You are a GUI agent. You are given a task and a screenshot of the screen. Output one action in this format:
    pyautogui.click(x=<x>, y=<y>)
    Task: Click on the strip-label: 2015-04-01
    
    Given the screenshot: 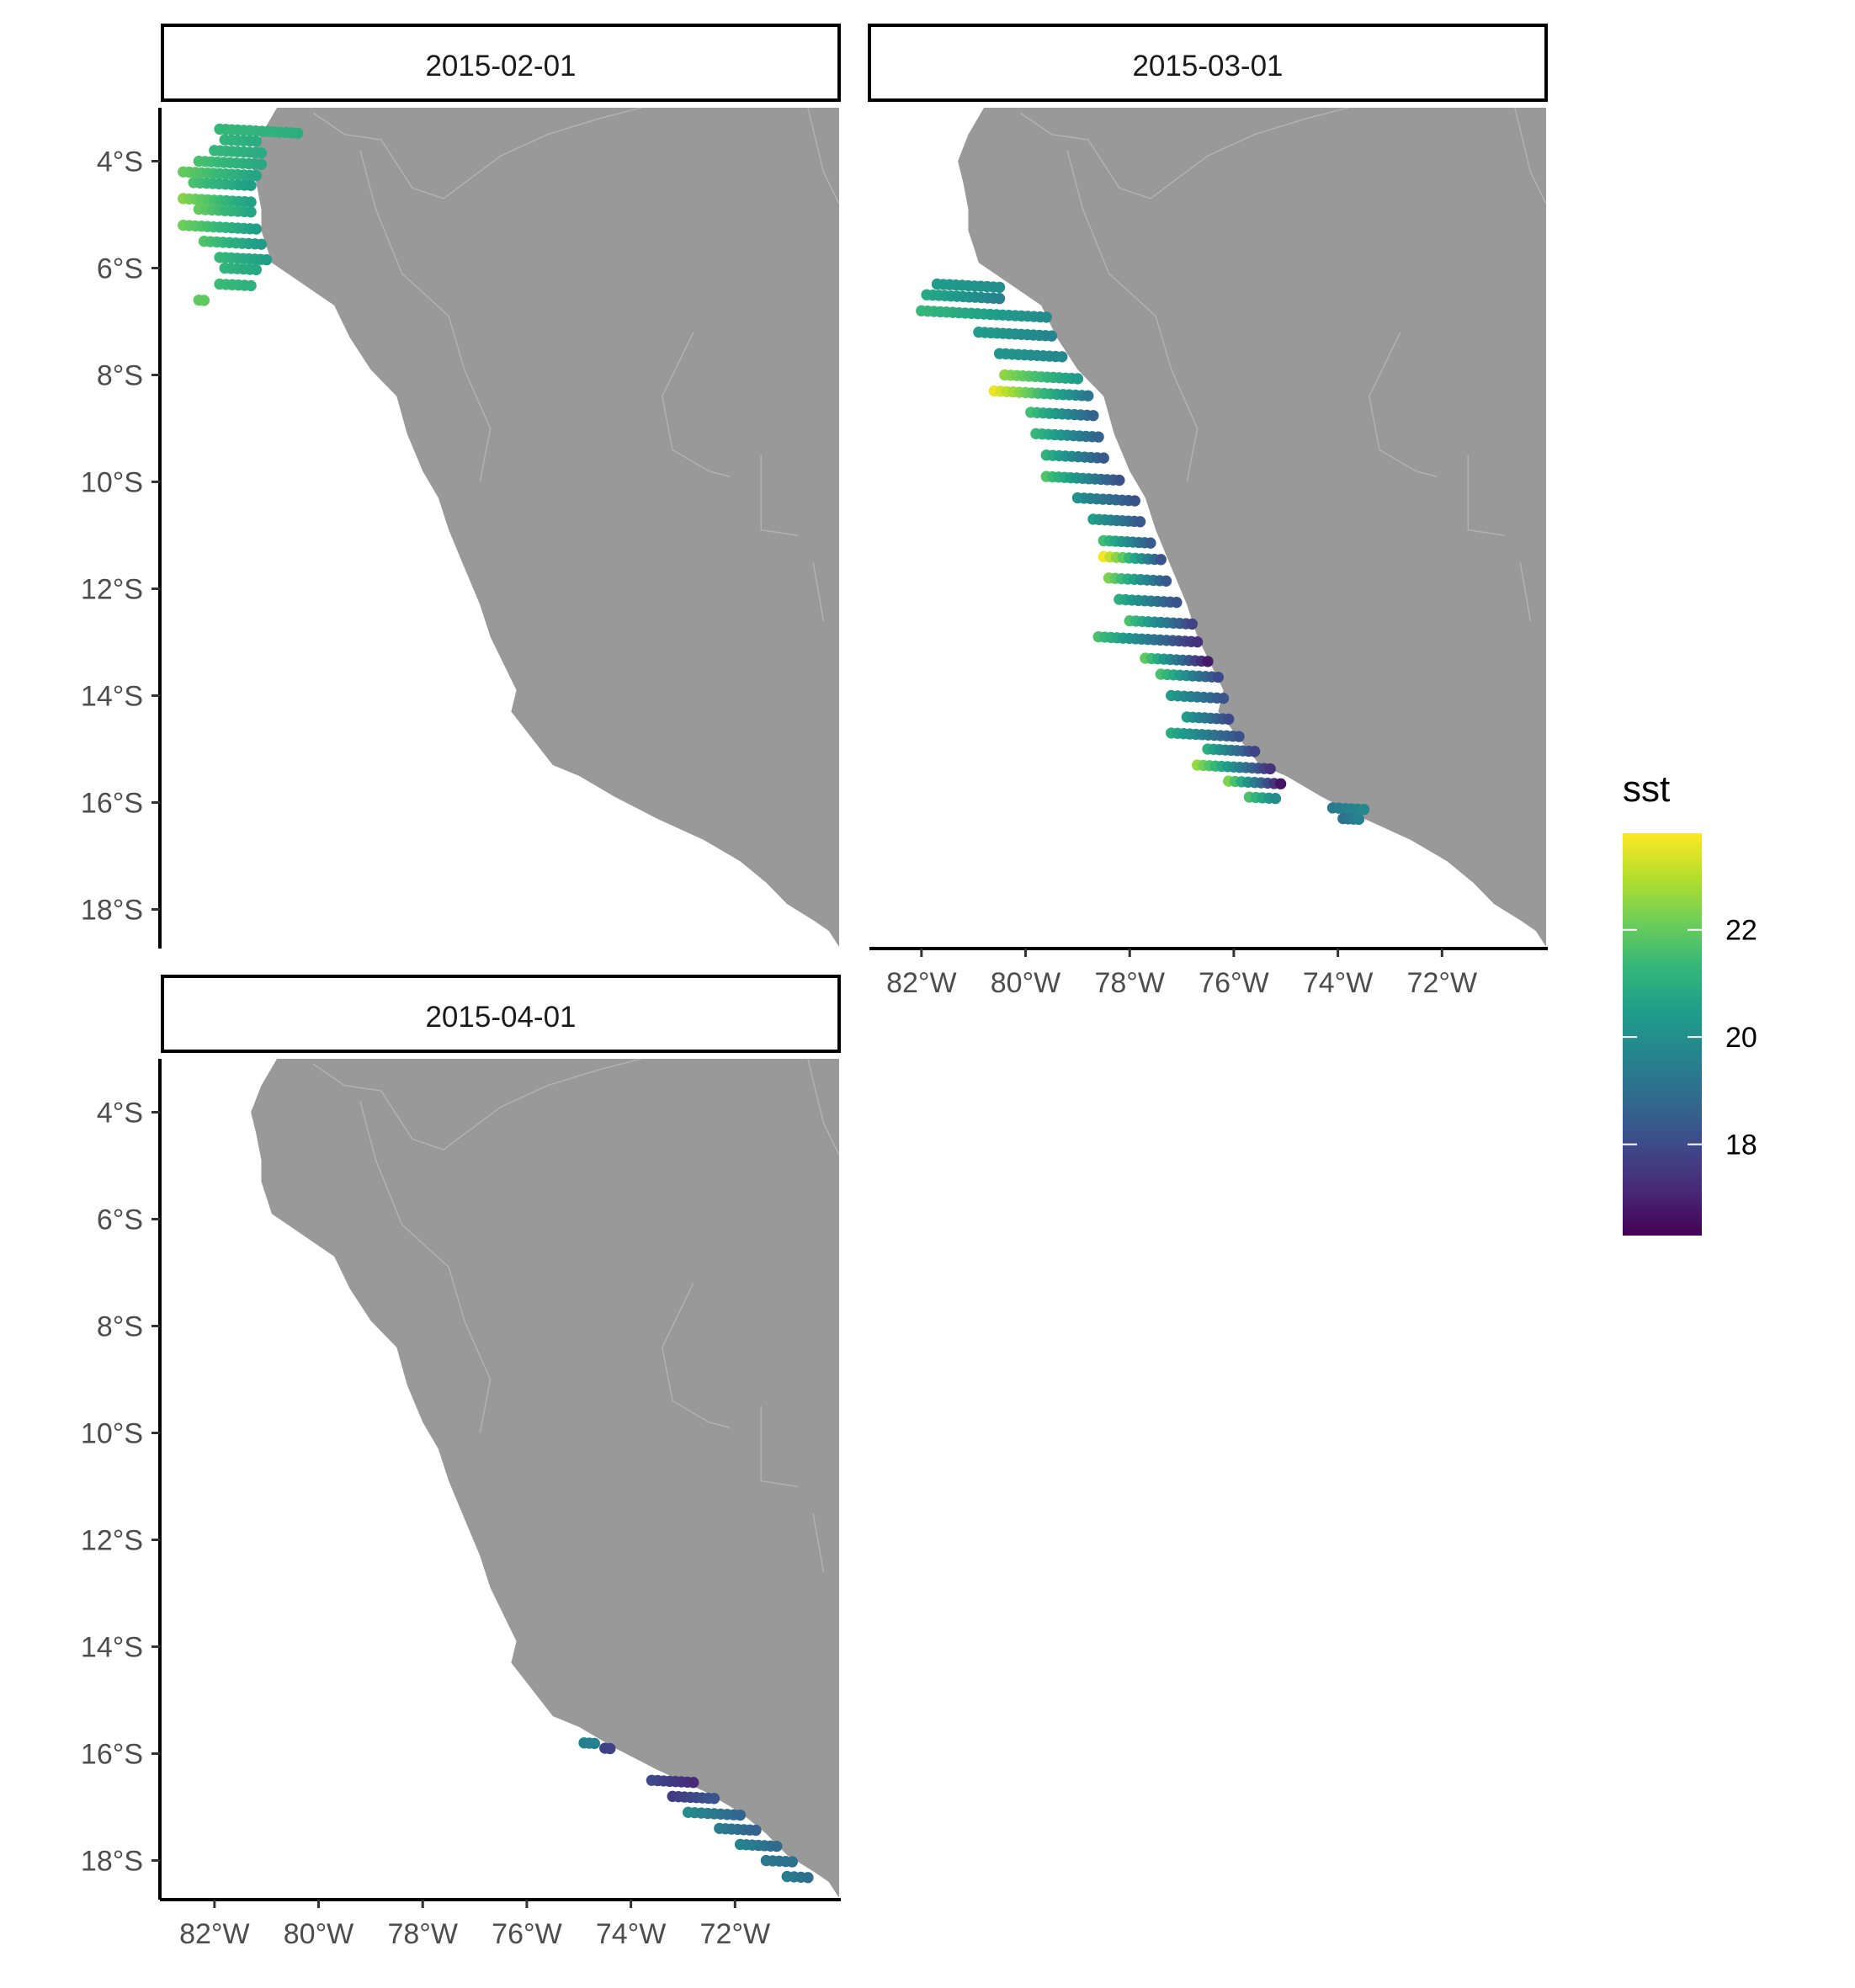 What is the action you would take?
    pyautogui.click(x=500, y=1017)
    